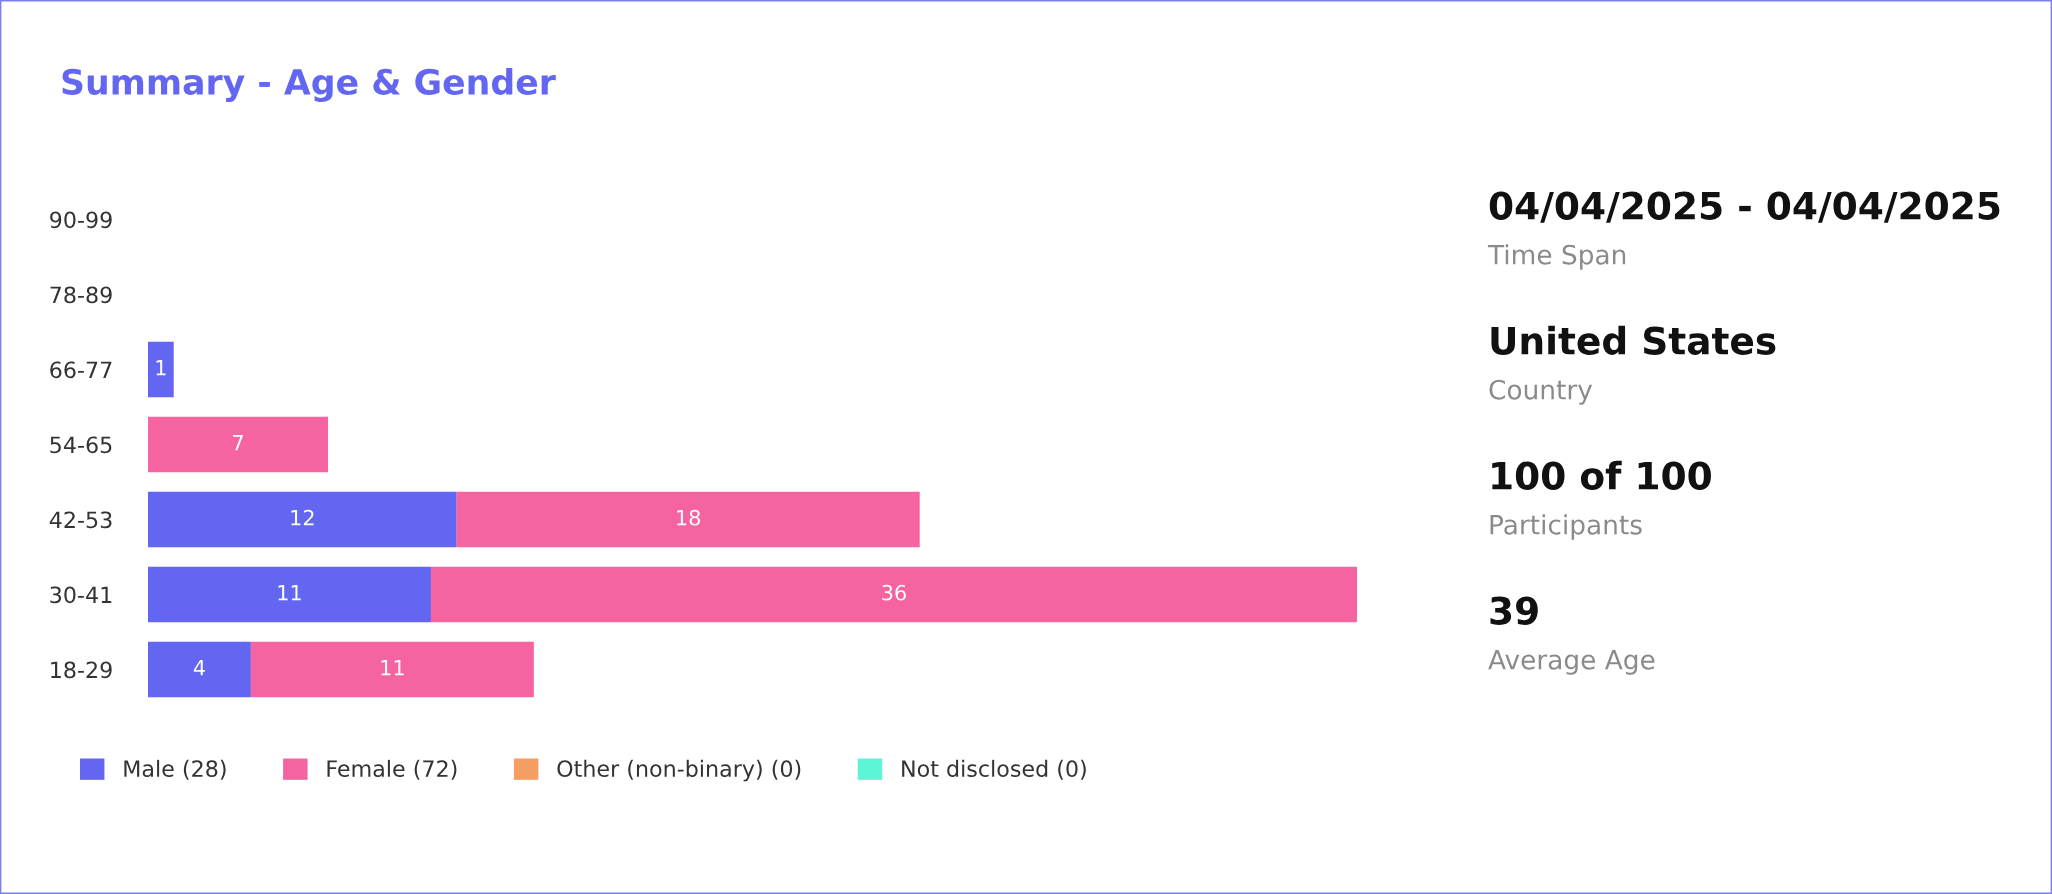  I want to click on legend-label: Female (72), so click(392, 769).